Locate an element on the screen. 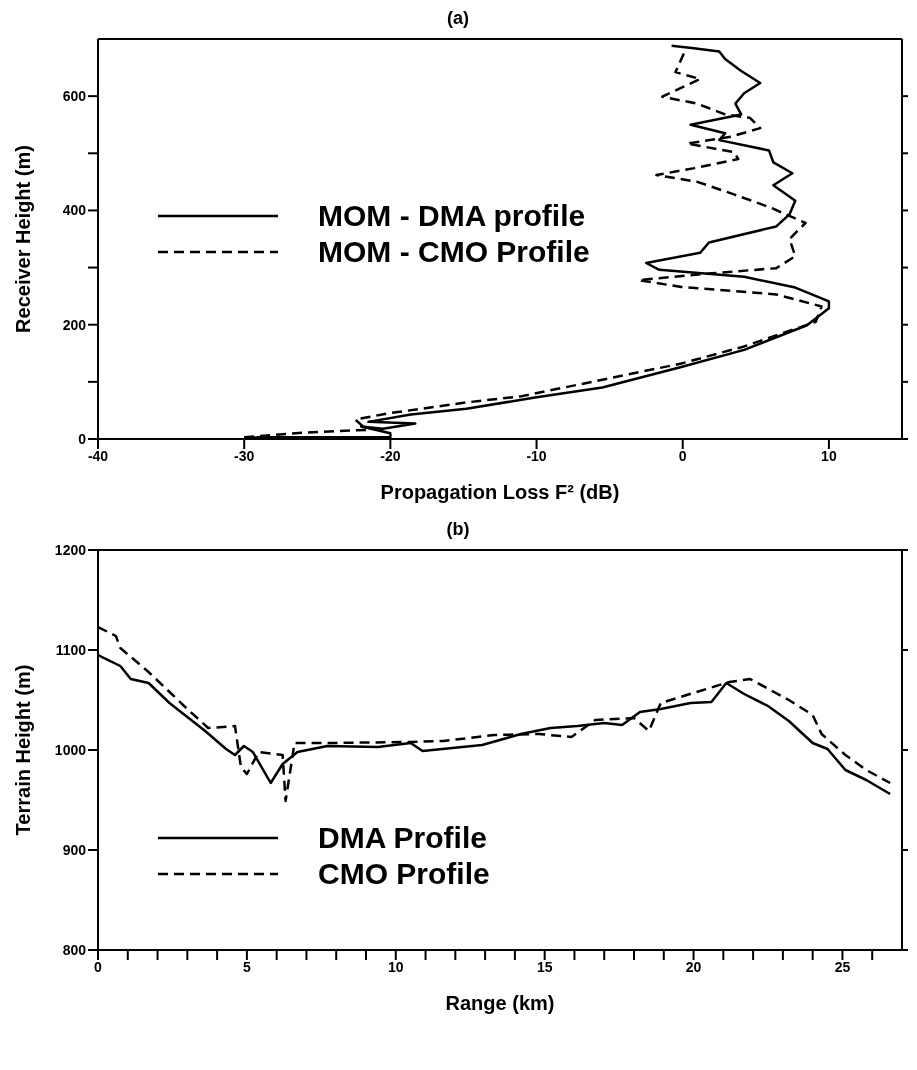  x-tick-label: 5 is located at coordinates (246, 966).